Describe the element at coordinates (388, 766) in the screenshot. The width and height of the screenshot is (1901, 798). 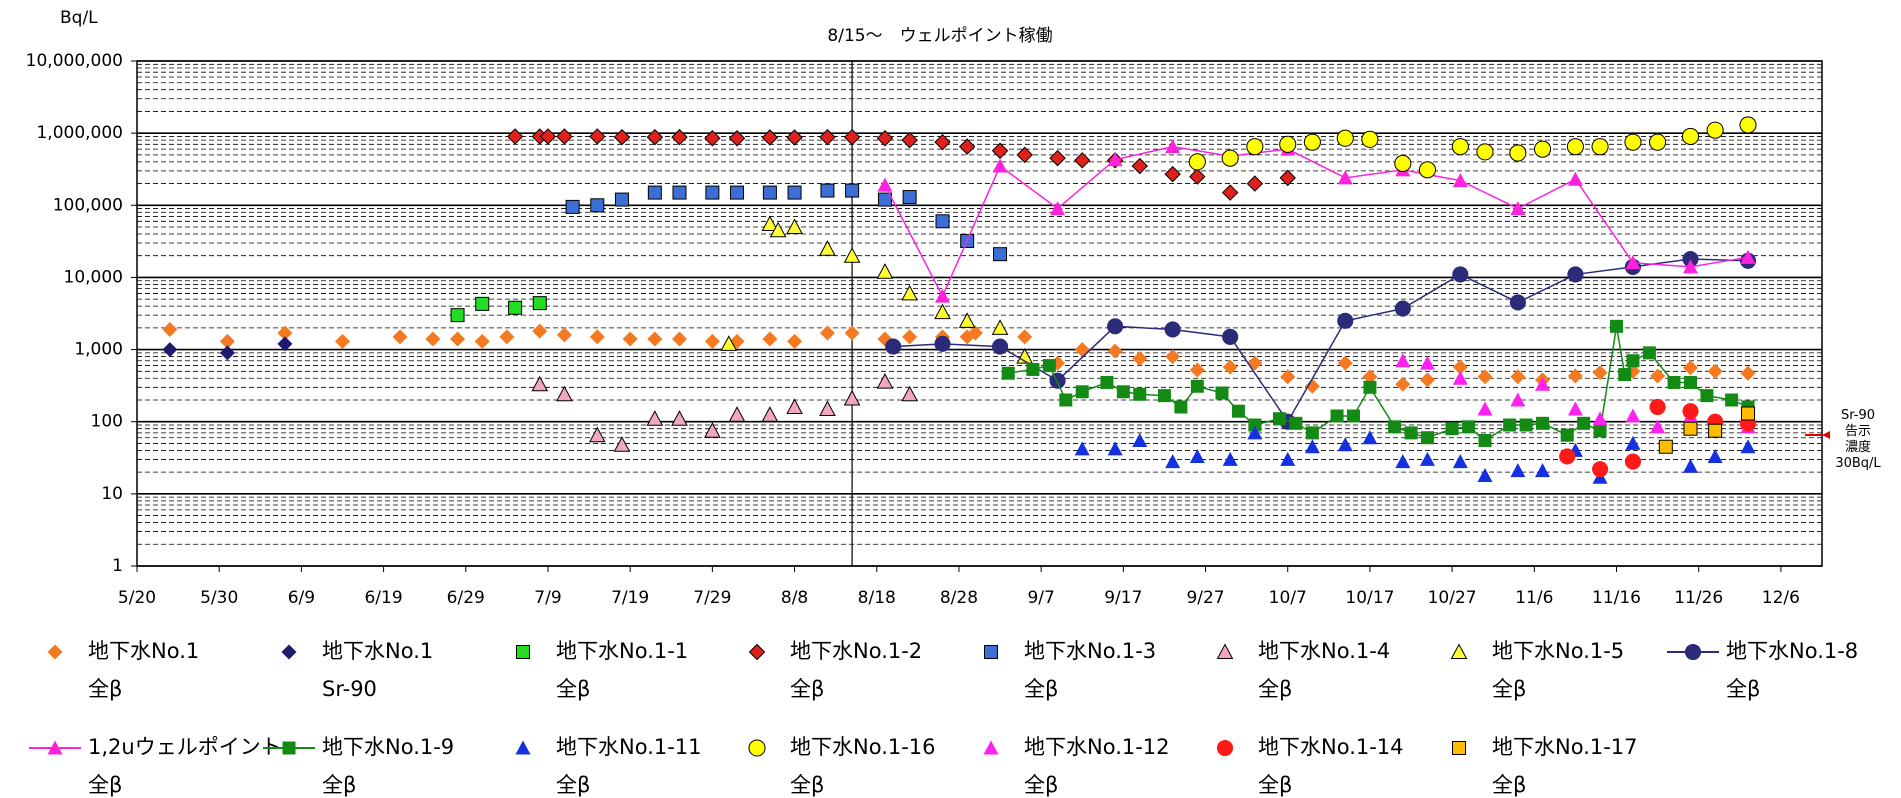
I see `legend-label: 地下水No.1-9 全β` at that location.